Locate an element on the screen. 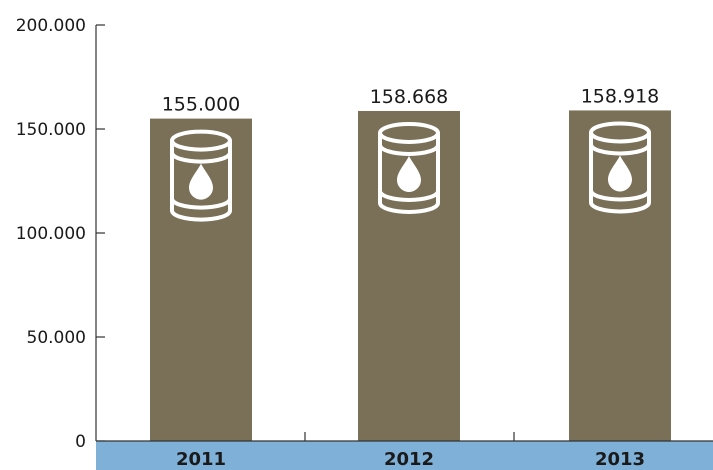  bar-value-label: 158.918 is located at coordinates (620, 96).